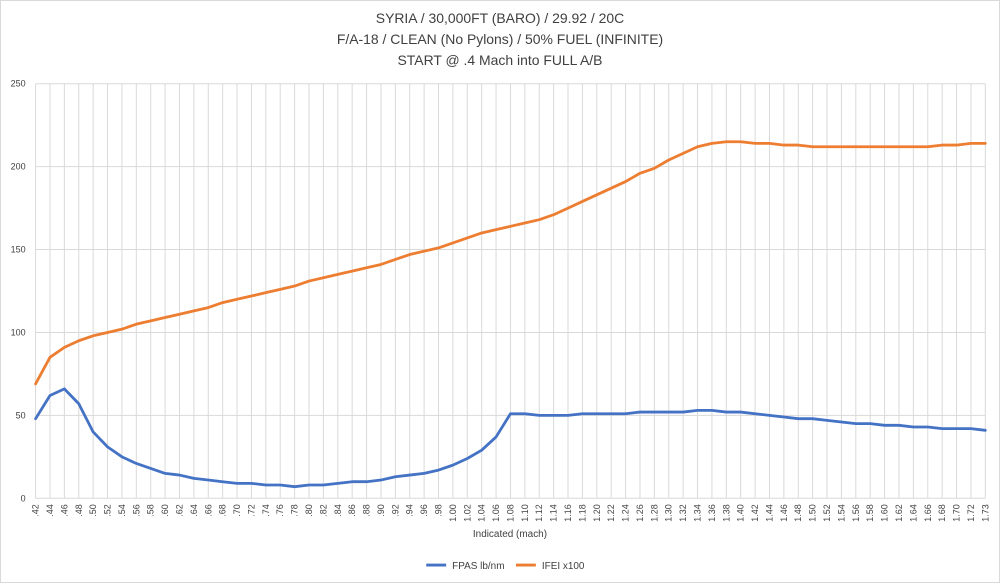 This screenshot has width=1000, height=583. What do you see at coordinates (108, 510) in the screenshot?
I see `x-tick-label: .52` at bounding box center [108, 510].